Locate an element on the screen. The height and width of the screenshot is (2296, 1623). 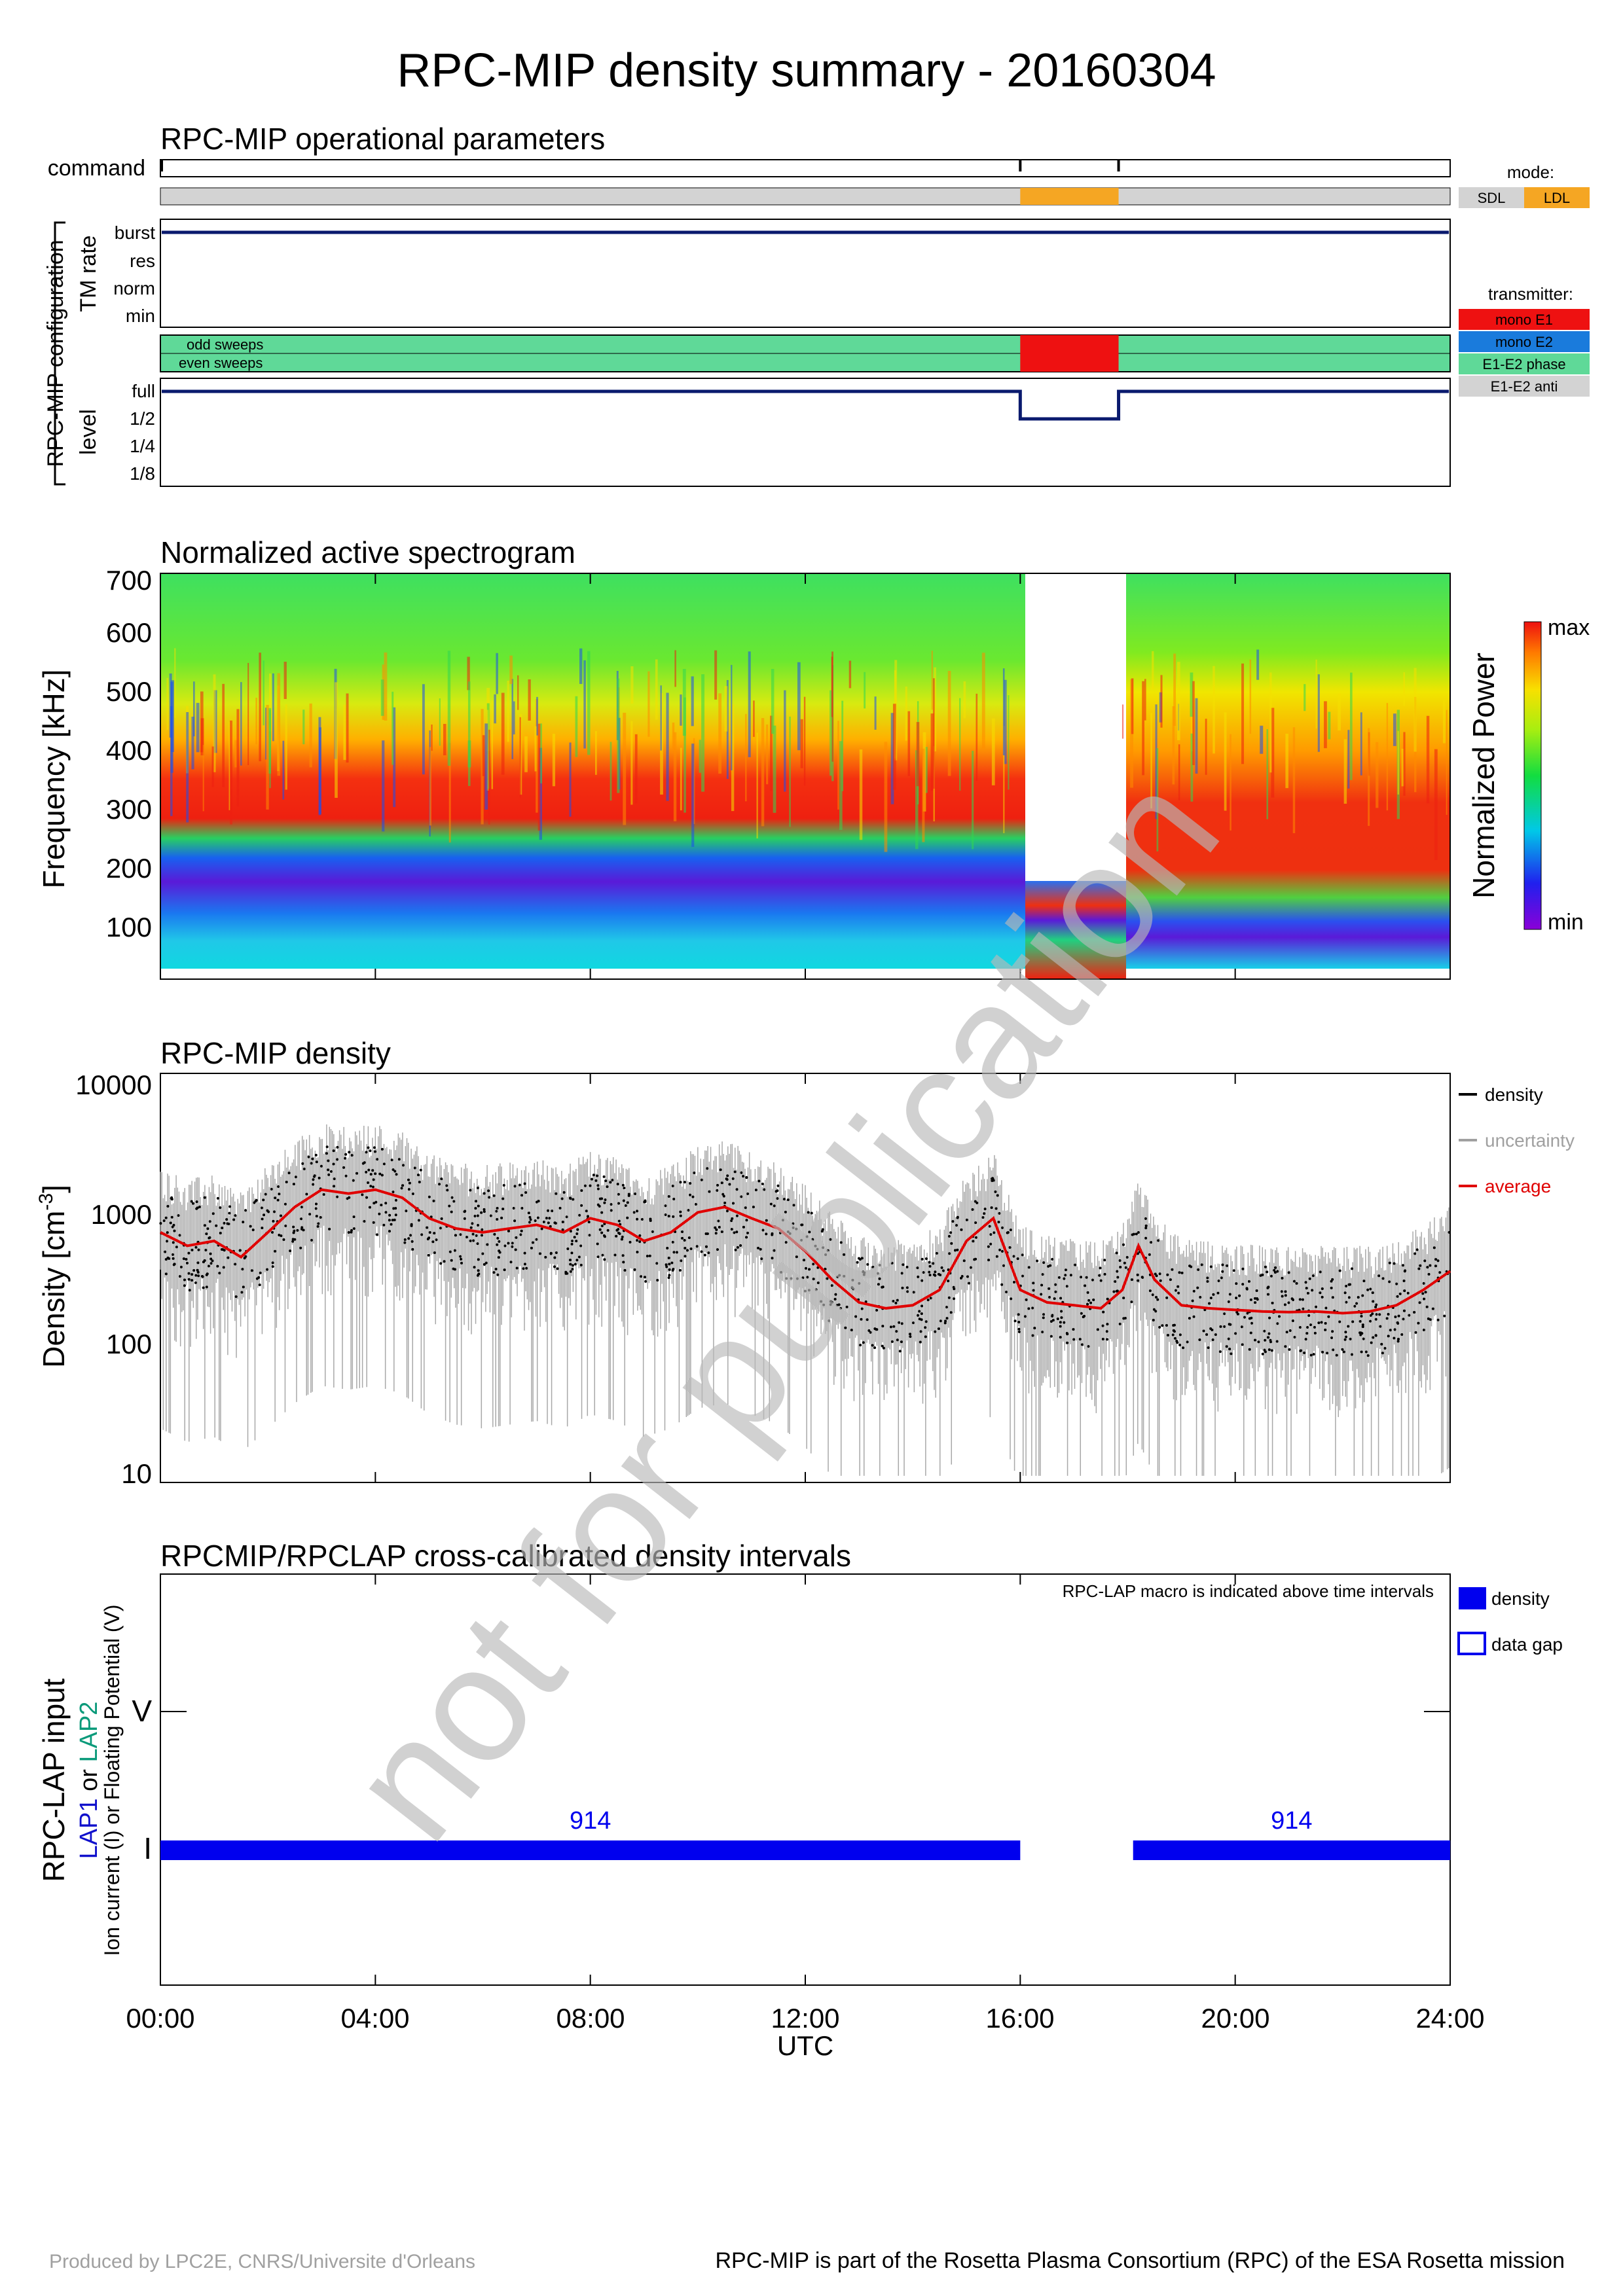
spectrogram-ylabel: Frequency [kHz] is located at coordinates (54, 779).